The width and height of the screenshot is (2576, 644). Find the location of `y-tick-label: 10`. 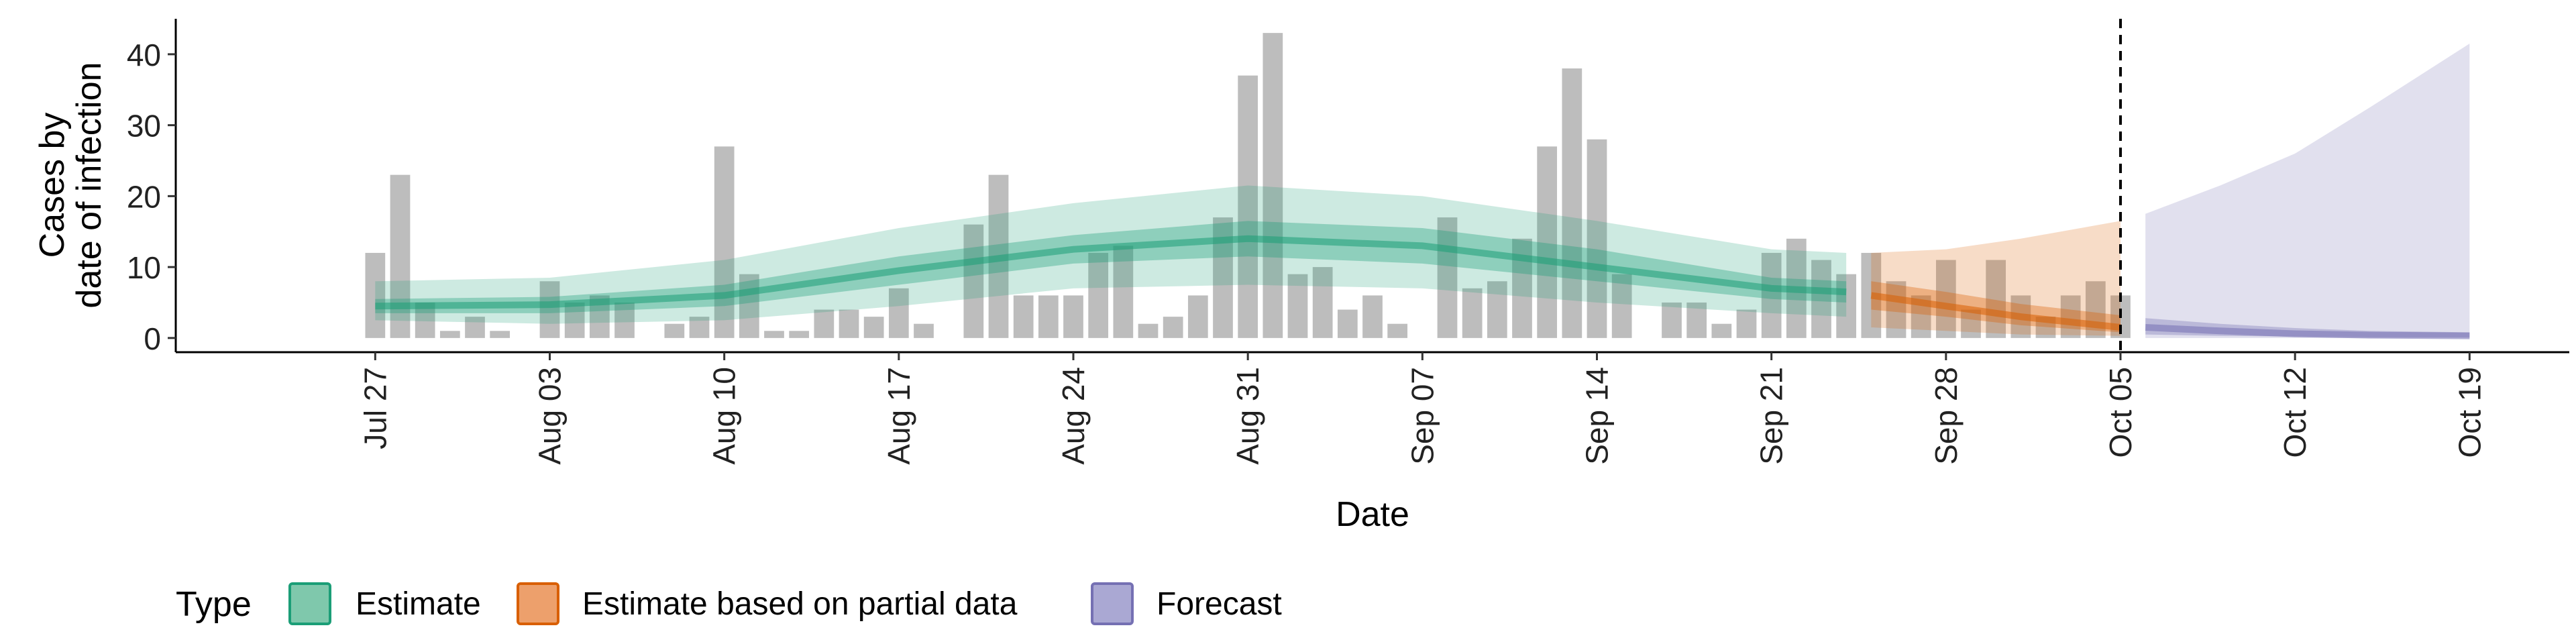

y-tick-label: 10 is located at coordinates (144, 267).